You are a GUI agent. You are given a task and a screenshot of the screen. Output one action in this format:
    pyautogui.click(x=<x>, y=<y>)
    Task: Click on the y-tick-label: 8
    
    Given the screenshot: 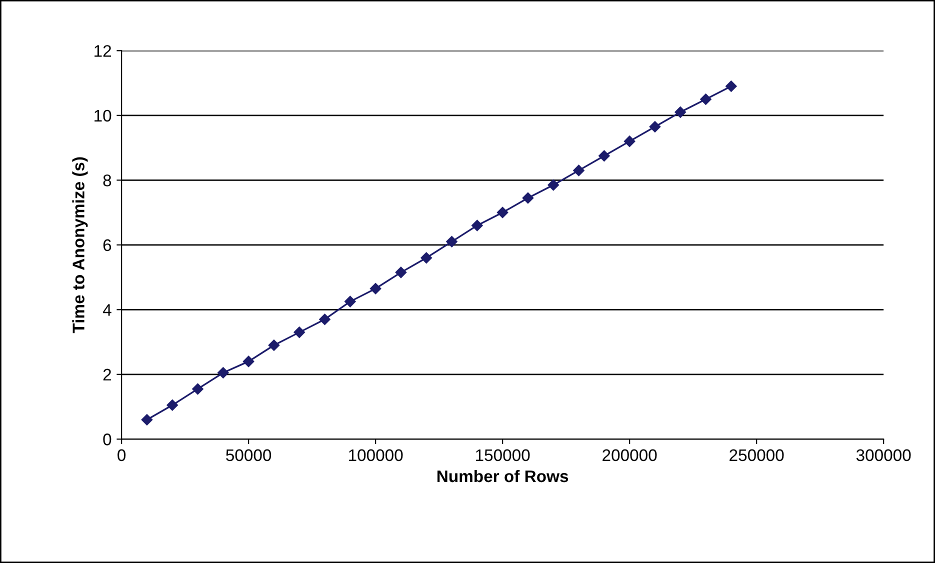 What is the action you would take?
    pyautogui.click(x=107, y=180)
    